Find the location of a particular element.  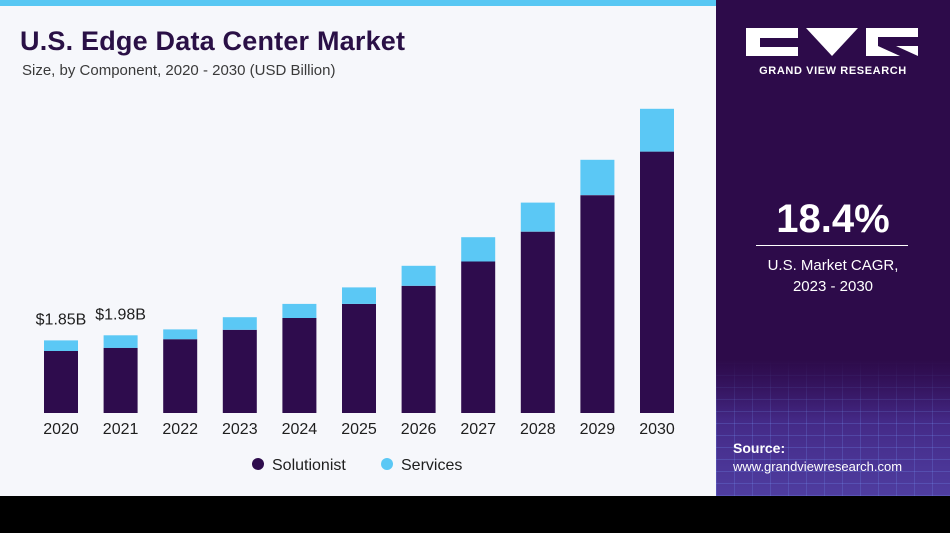

bar-solutionist-2024 is located at coordinates (299, 365).